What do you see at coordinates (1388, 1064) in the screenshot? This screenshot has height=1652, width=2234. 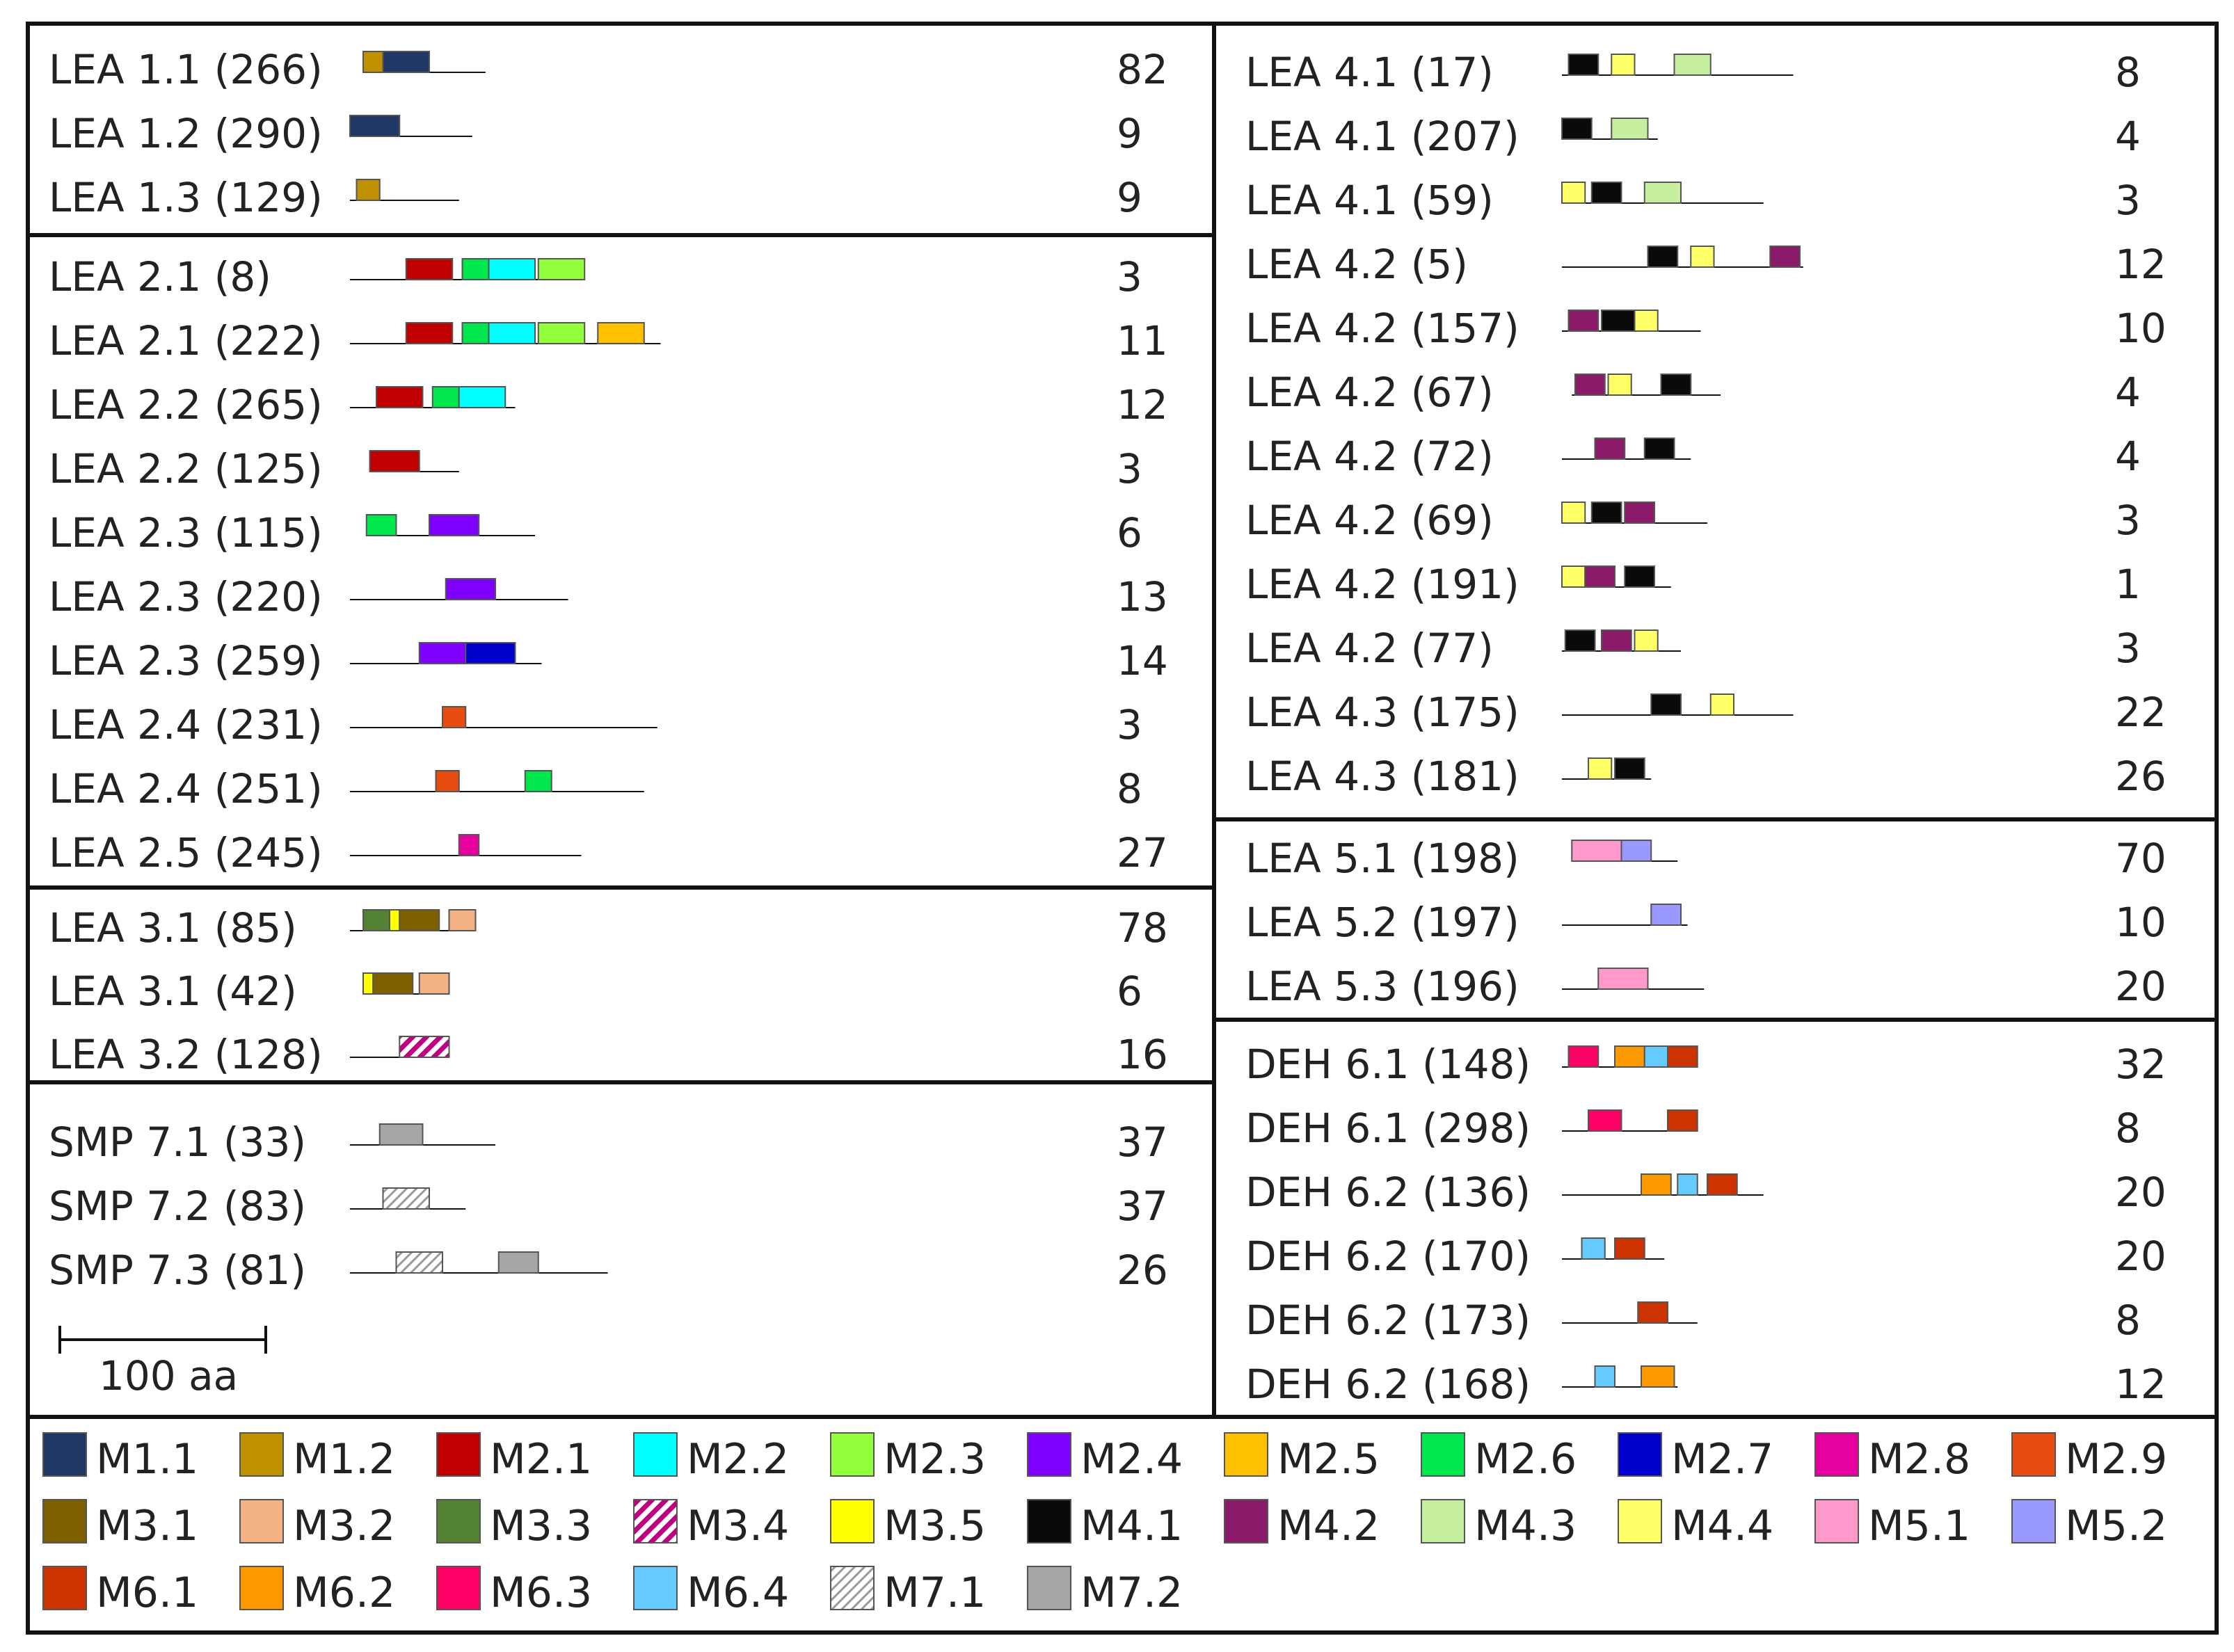 I see `protein-label: DEH 6.1 (148)` at bounding box center [1388, 1064].